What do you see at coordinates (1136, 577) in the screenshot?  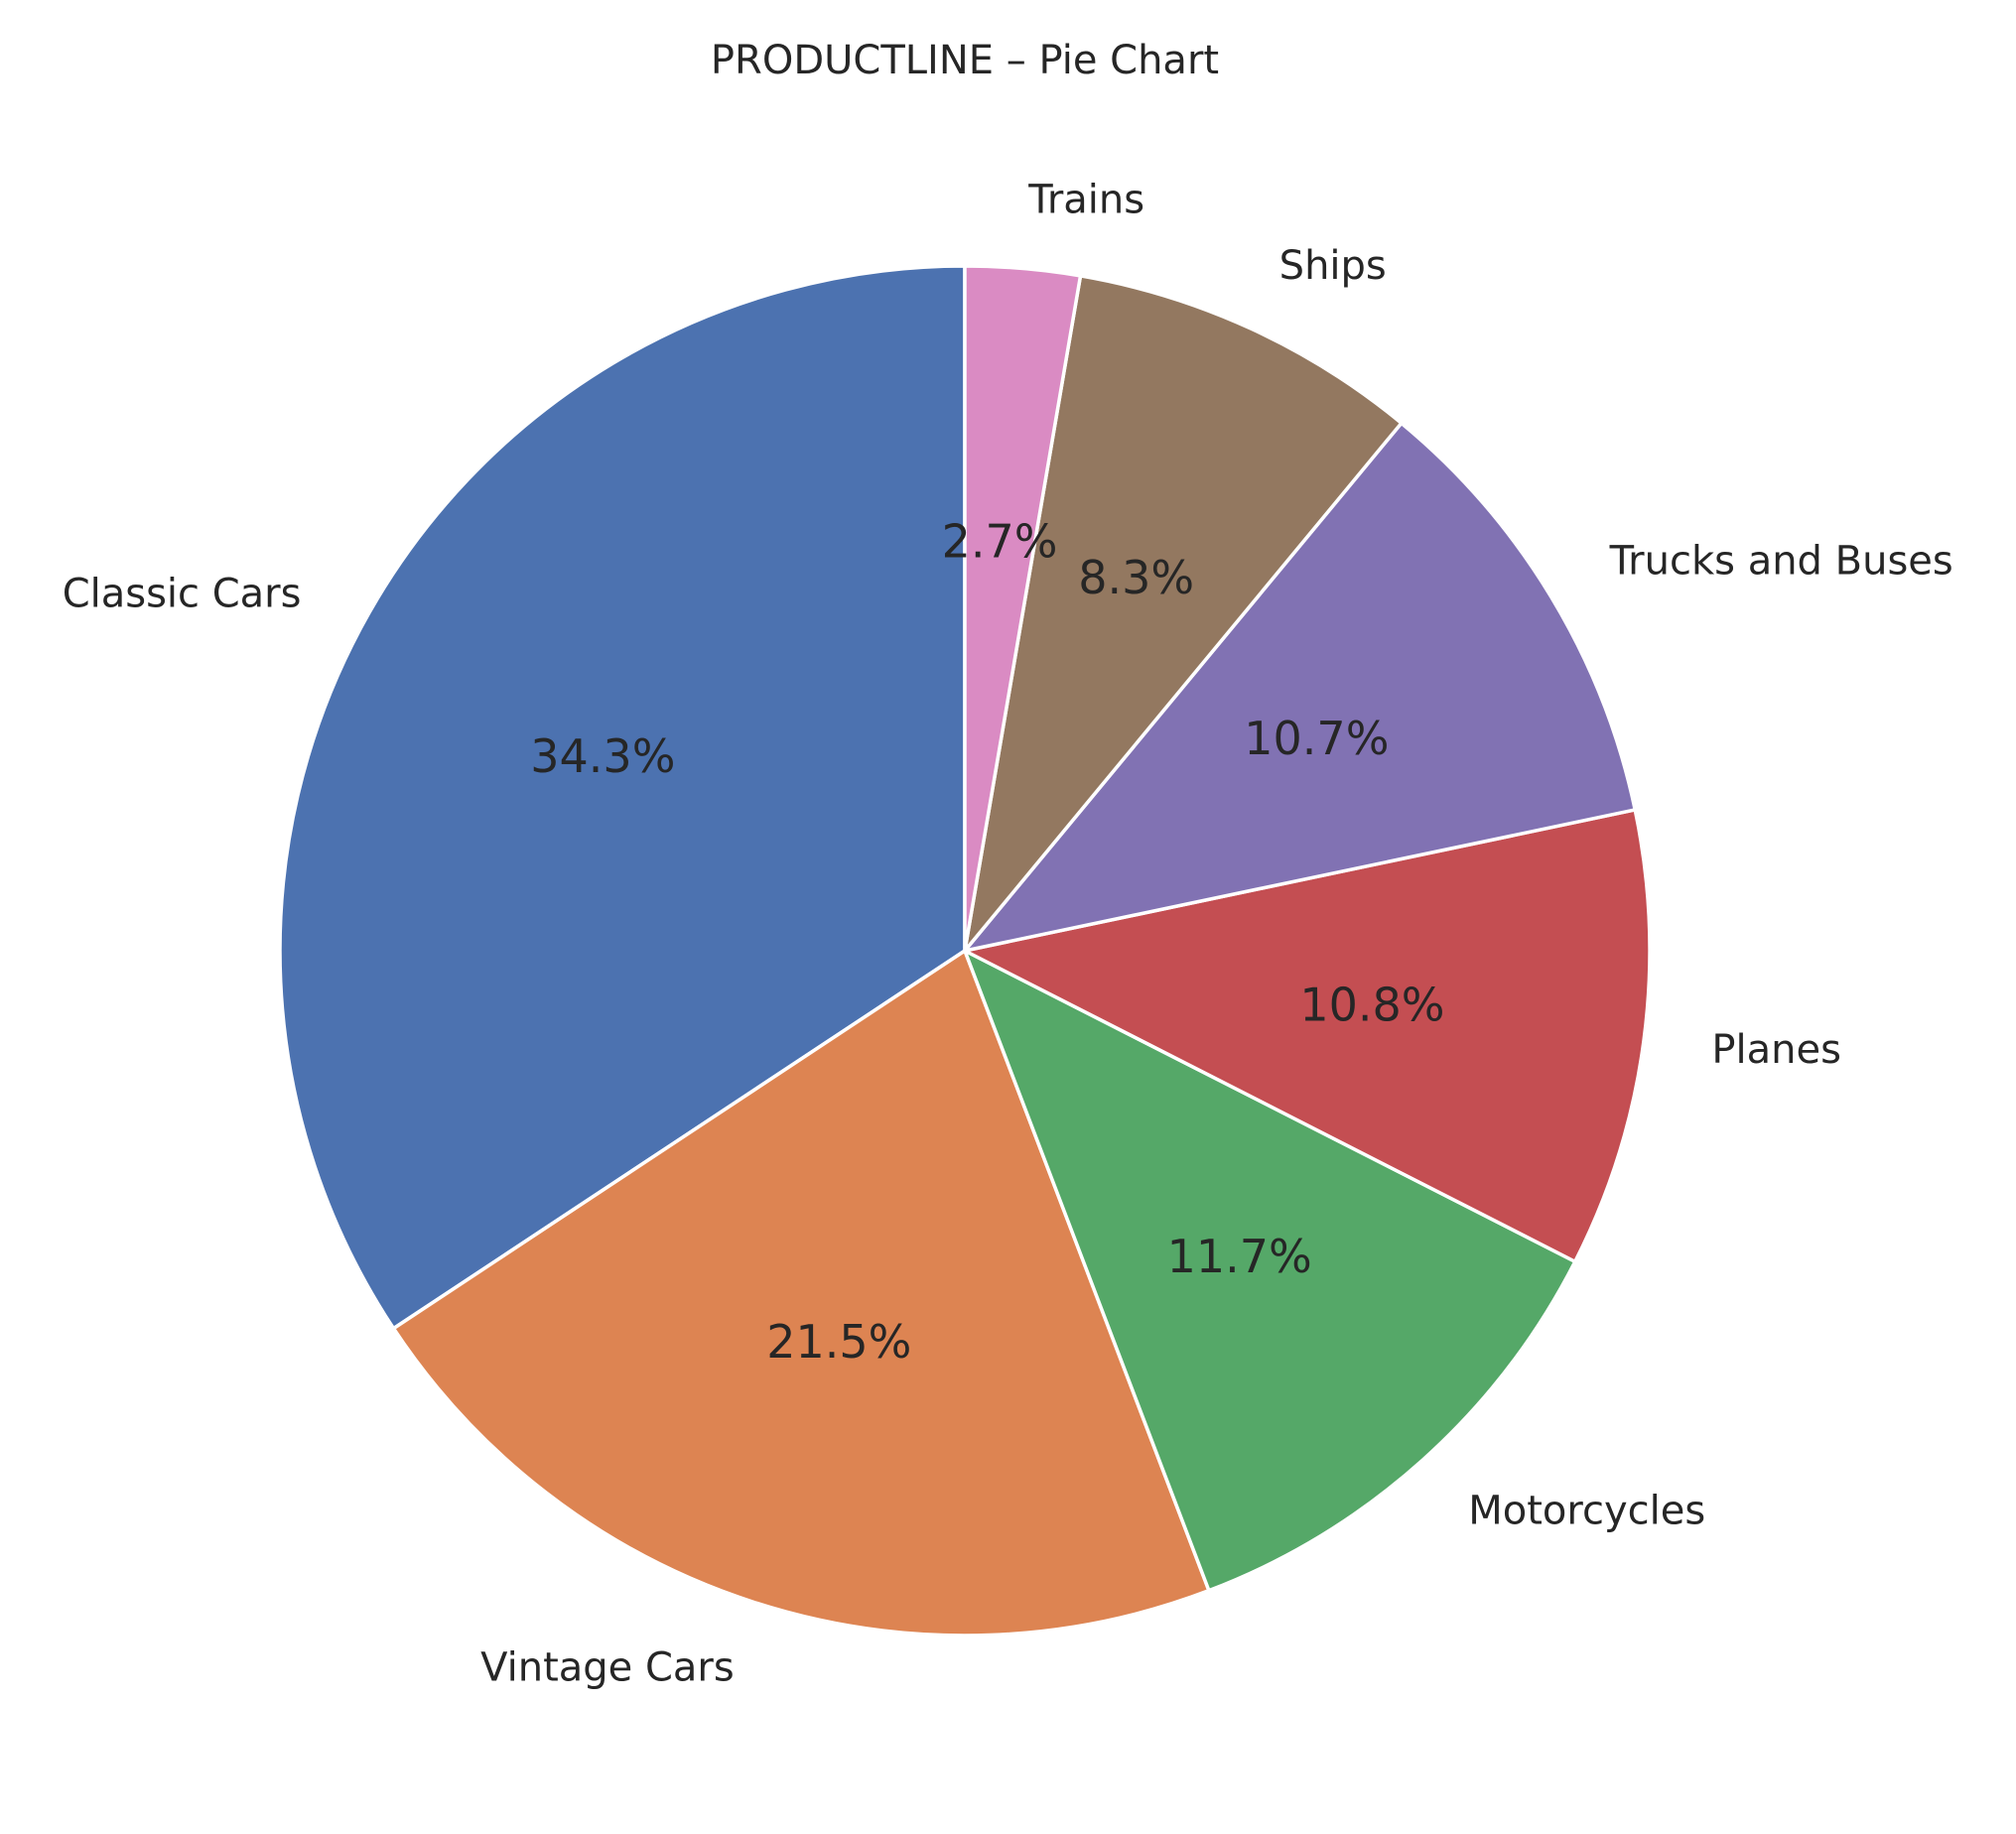 I see `pct-label-ships: 8.3%` at bounding box center [1136, 577].